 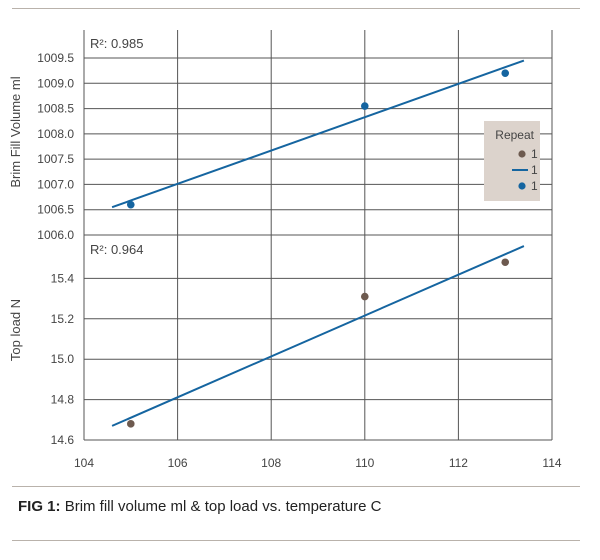 What do you see at coordinates (39, 506) in the screenshot?
I see `caption-prefix: FIG 1:` at bounding box center [39, 506].